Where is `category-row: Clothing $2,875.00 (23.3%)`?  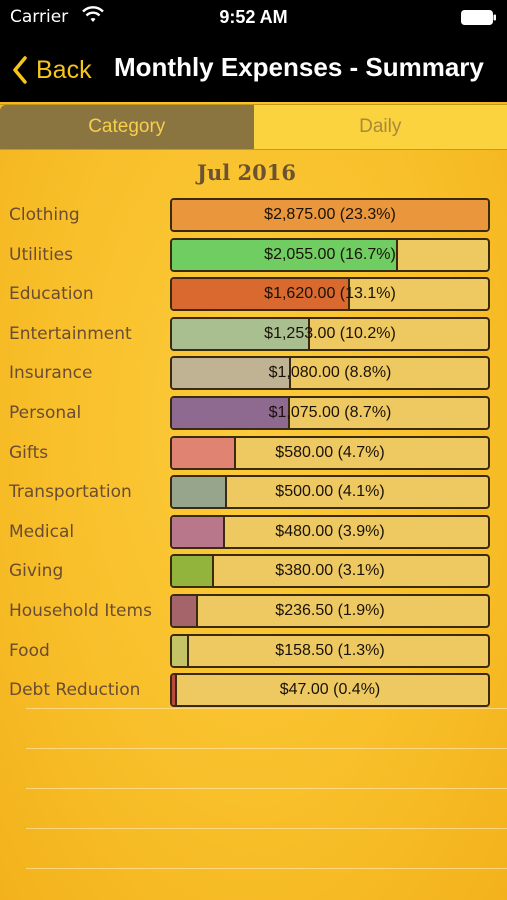 category-row: Clothing $2,875.00 (23.3%) is located at coordinates (253, 216).